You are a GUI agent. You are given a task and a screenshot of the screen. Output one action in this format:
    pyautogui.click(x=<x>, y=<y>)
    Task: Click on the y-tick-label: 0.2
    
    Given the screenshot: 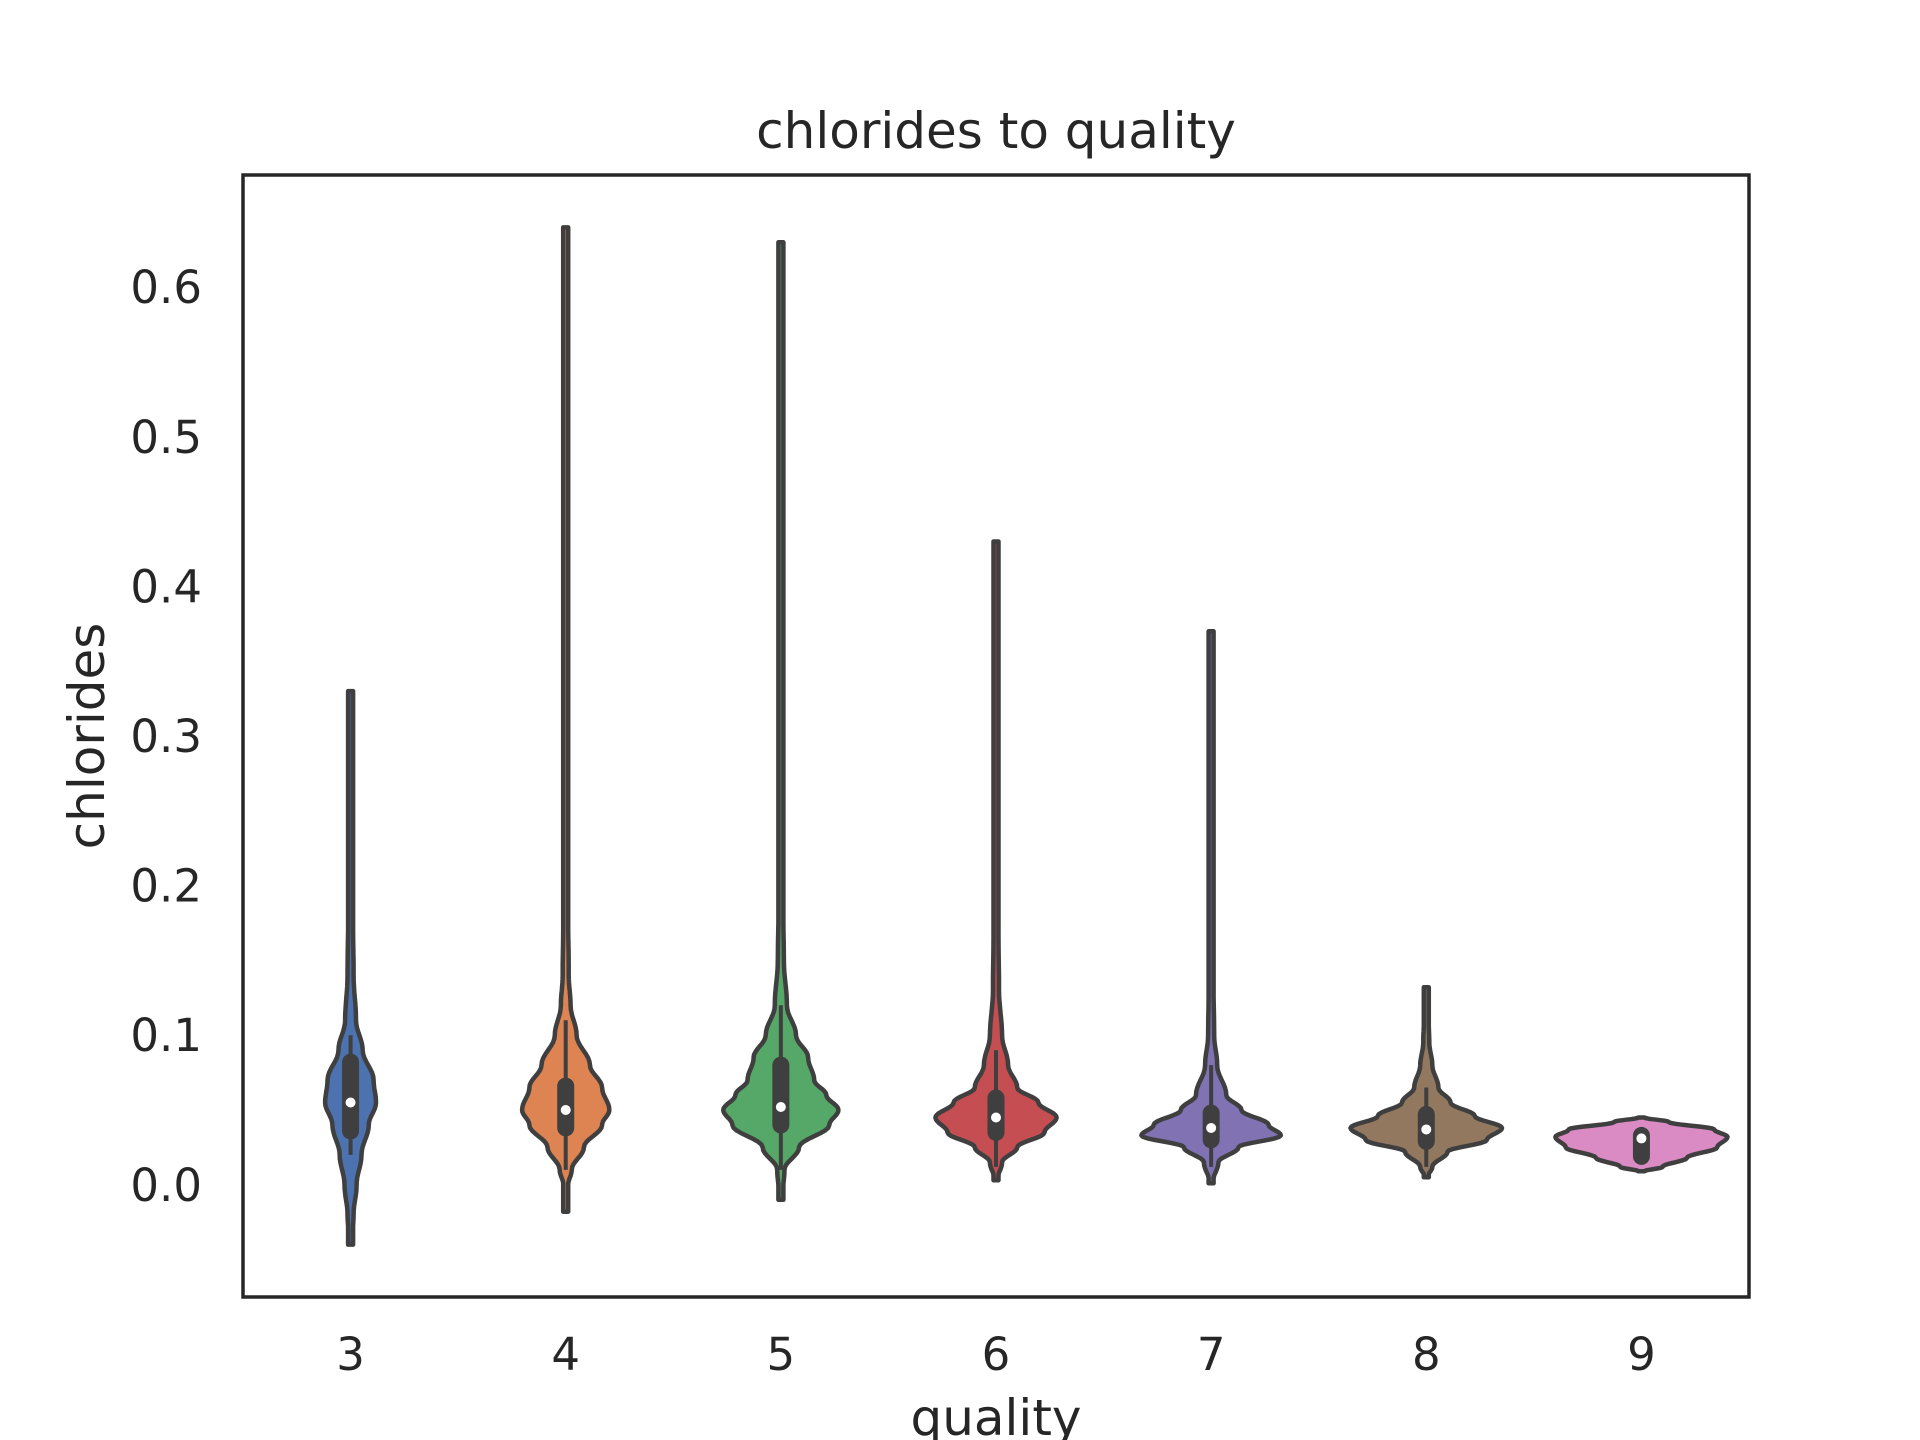 What is the action you would take?
    pyautogui.click(x=166, y=886)
    